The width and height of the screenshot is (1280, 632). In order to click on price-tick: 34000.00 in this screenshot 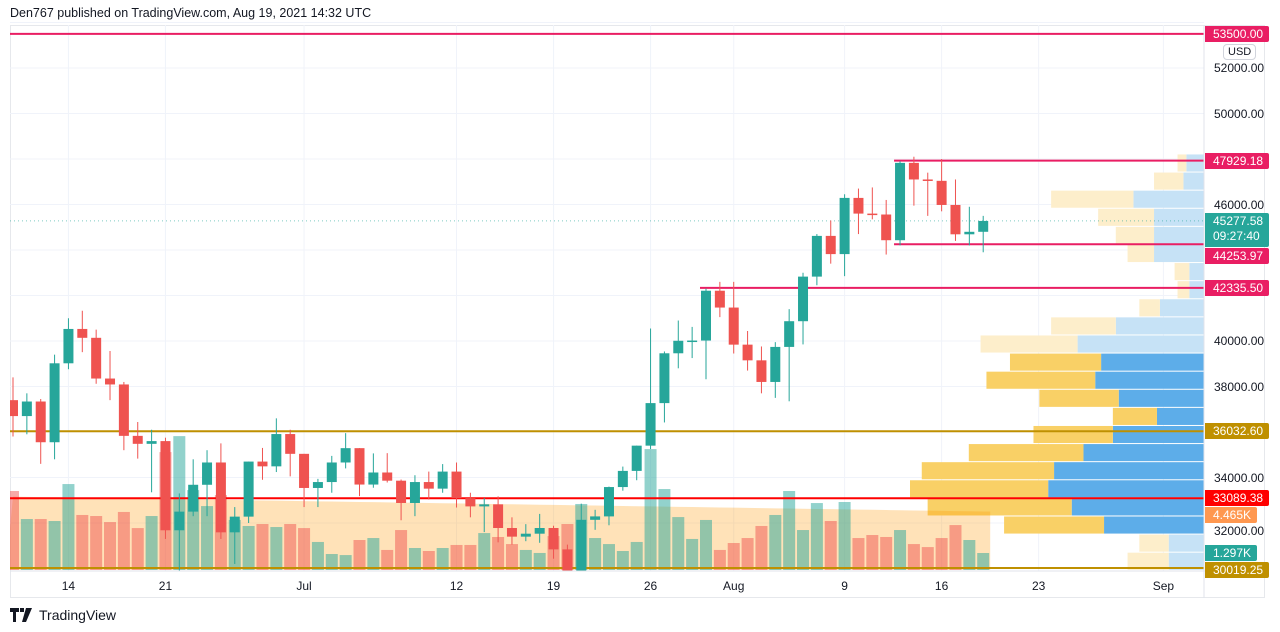, I will do `click(1239, 477)`.